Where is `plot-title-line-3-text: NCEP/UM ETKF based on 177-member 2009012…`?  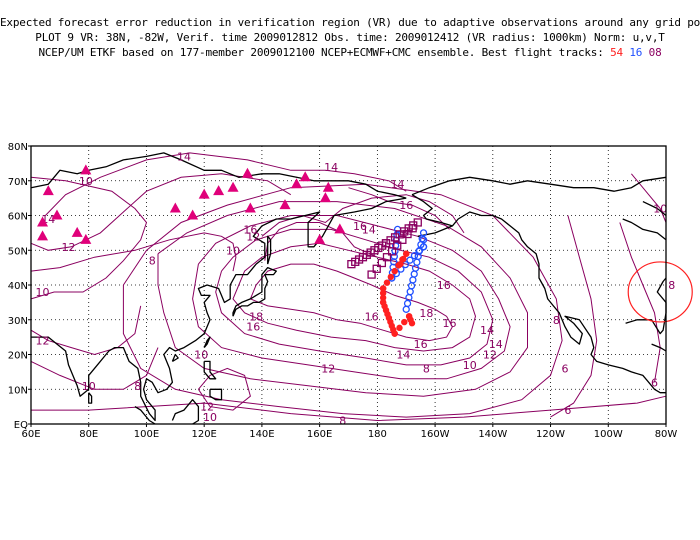
plot-title-line-3-text: NCEP/UM ETKF based on 177-member 2009012… is located at coordinates (321, 52).